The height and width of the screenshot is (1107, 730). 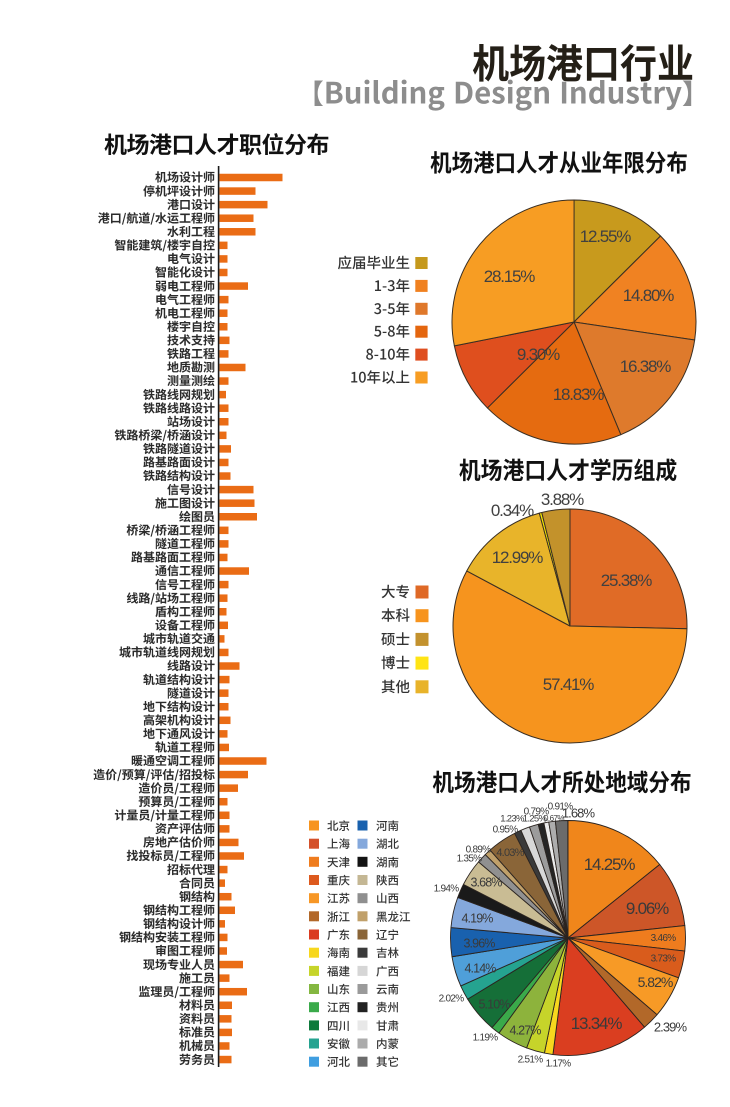 I want to click on svg-text: 河南, so click(x=387, y=826).